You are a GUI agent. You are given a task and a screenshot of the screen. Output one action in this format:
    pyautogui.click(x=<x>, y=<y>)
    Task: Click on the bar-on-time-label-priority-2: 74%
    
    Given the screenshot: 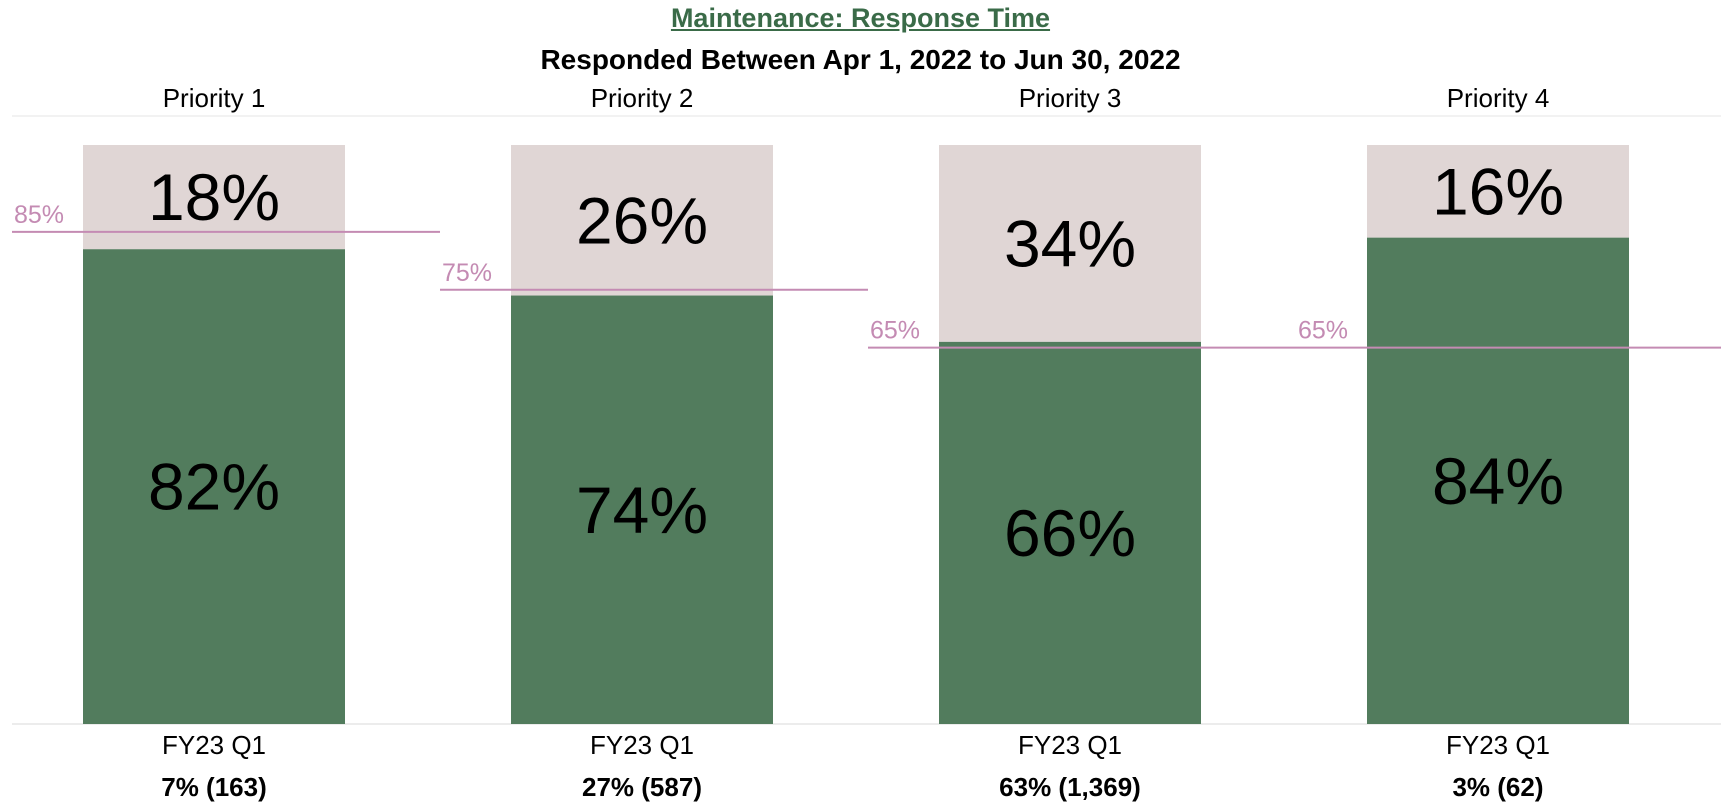 What is the action you would take?
    pyautogui.click(x=642, y=510)
    